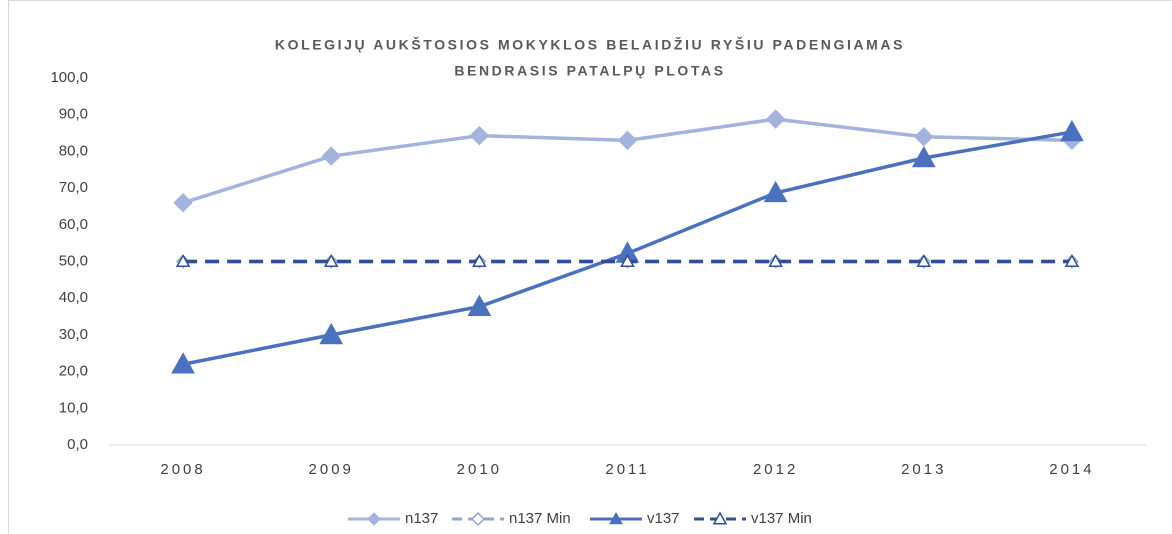 The height and width of the screenshot is (534, 1172). What do you see at coordinates (589, 71) in the screenshot?
I see `chart-title: BENDRASIS PATALPŲ PLOTAS` at bounding box center [589, 71].